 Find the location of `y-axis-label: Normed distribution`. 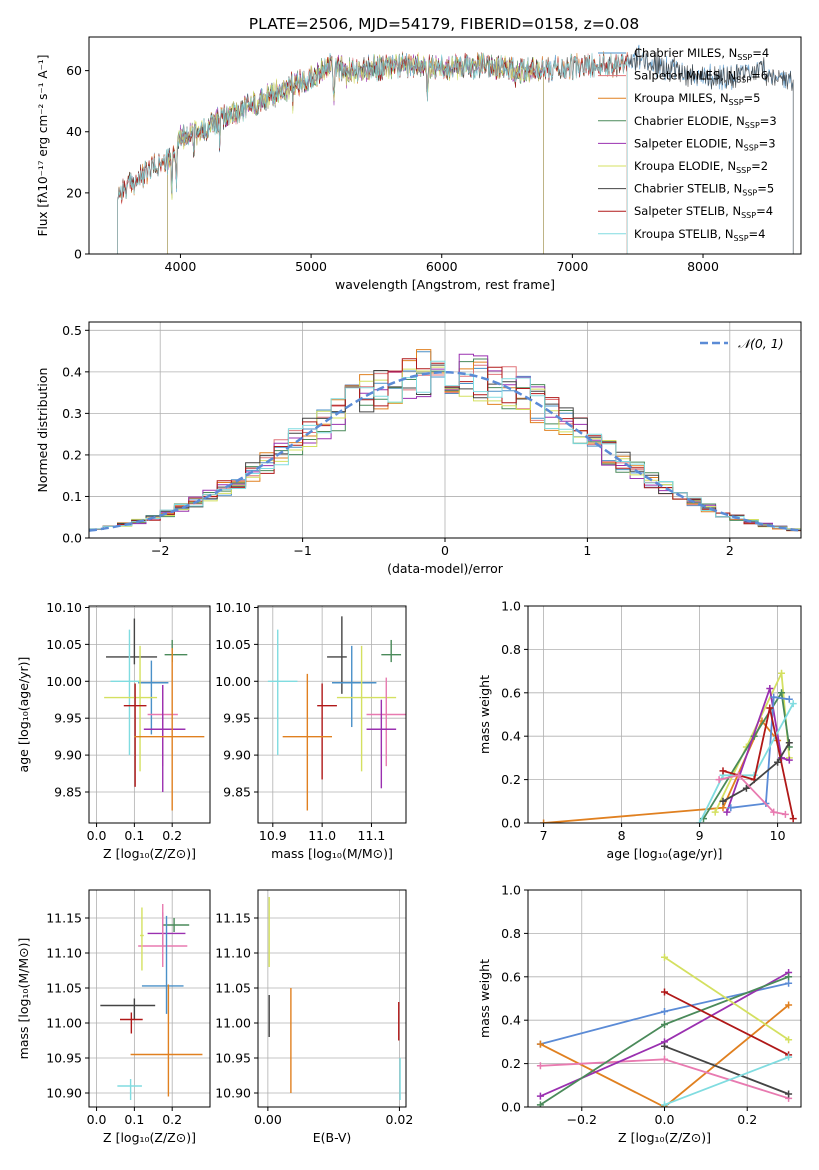

y-axis-label: Normed distribution is located at coordinates (42, 430).